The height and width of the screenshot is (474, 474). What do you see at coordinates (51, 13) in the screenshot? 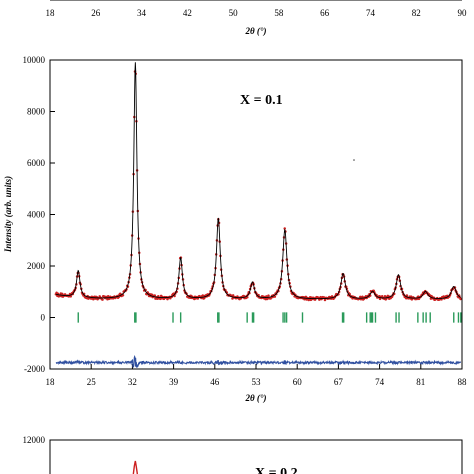
I see `previous-x-tick-label: 18` at bounding box center [51, 13].